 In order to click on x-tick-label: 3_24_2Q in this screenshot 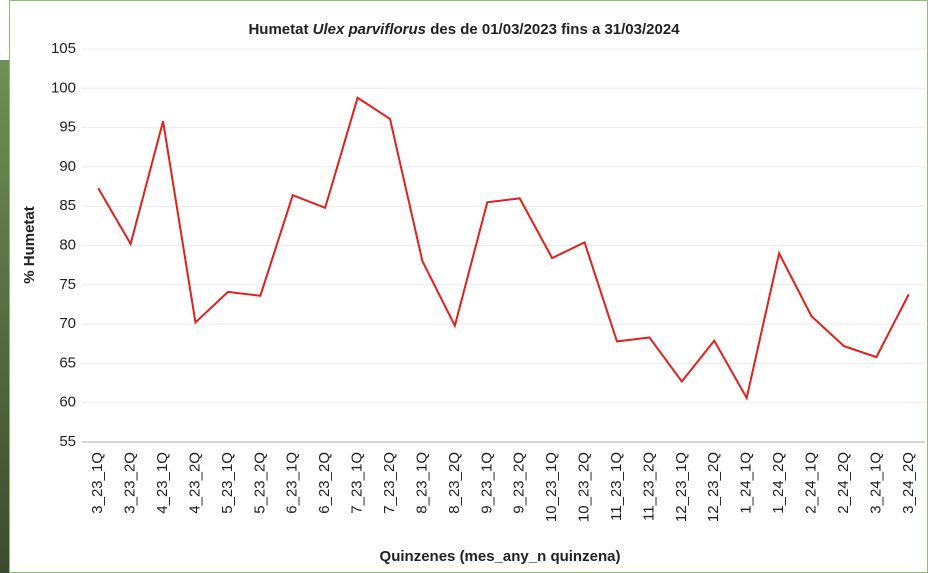, I will do `click(908, 483)`.